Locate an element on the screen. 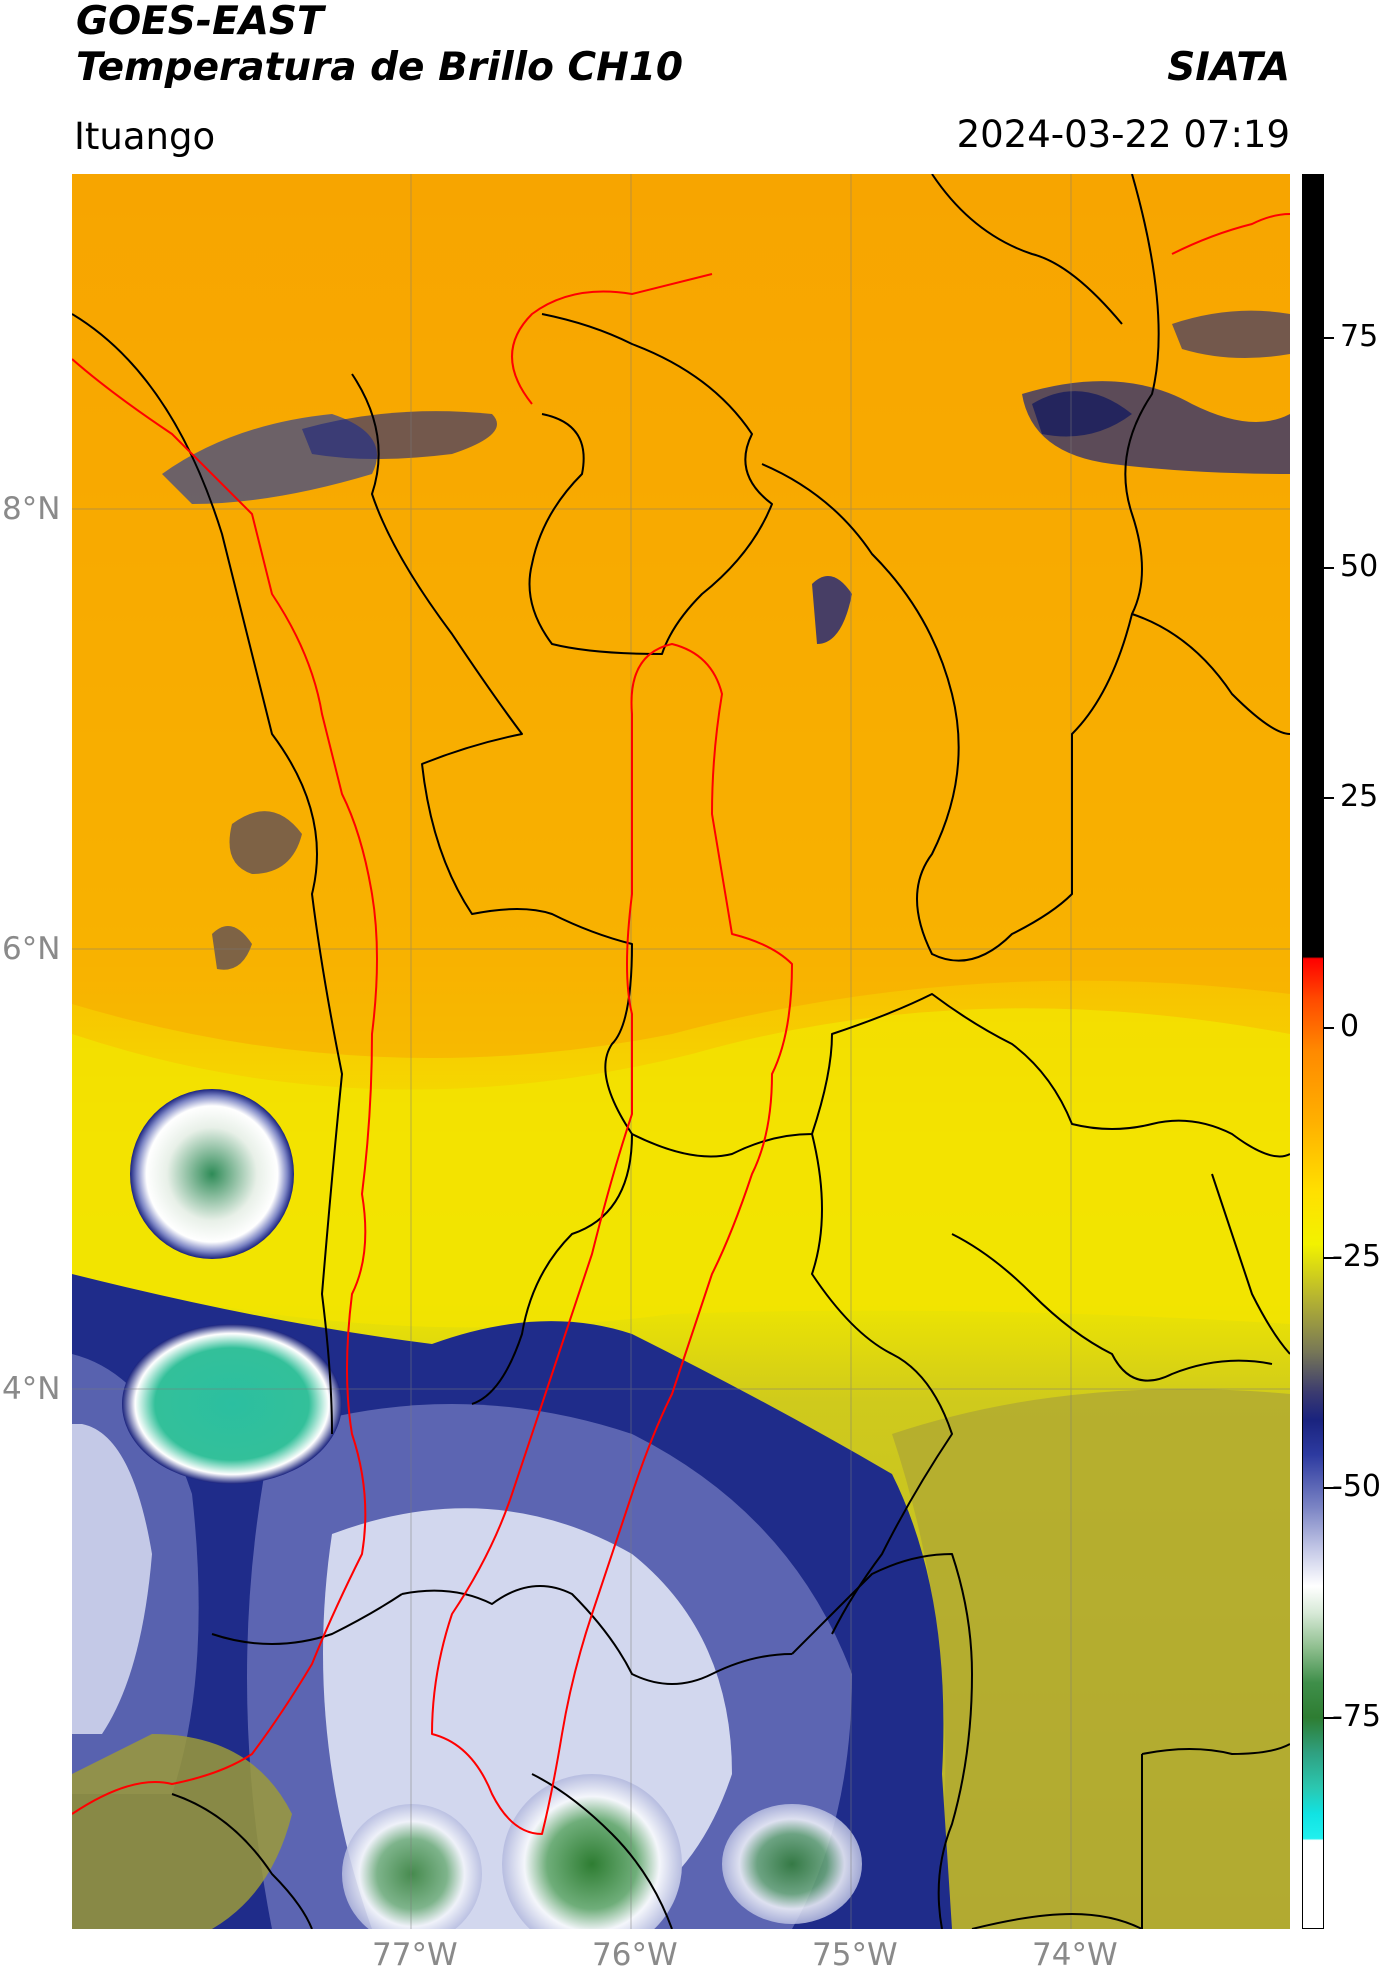  colorbar-label: -50 is located at coordinates (1356, 1486).